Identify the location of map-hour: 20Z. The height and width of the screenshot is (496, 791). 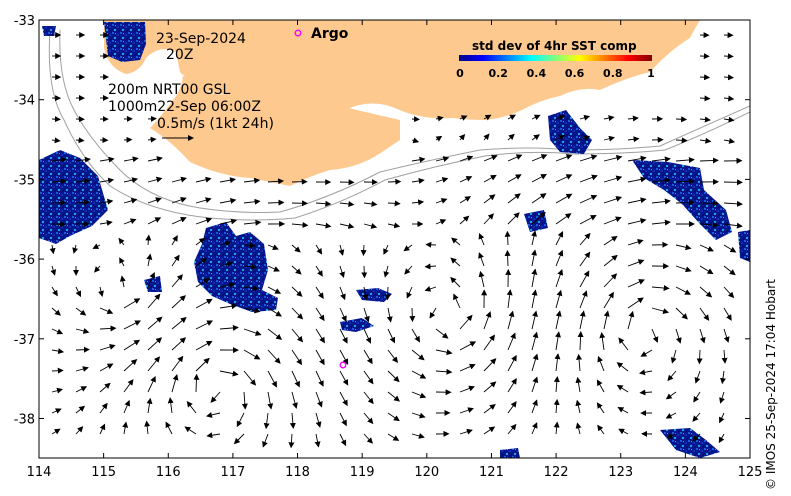
(179, 55).